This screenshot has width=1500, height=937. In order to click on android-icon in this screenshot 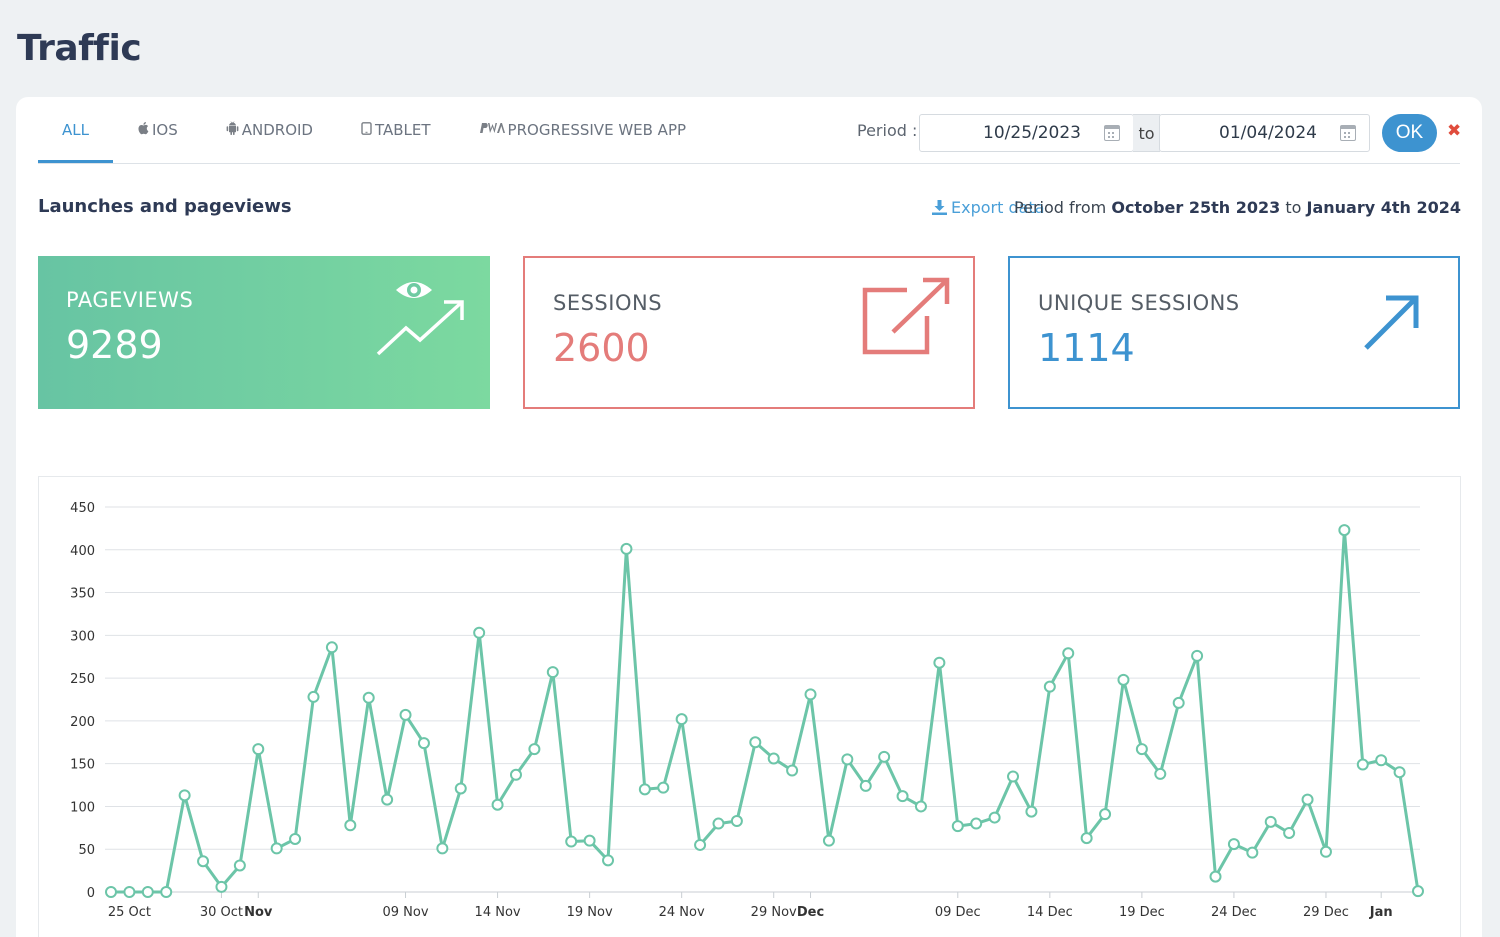, I will do `click(232, 130)`.